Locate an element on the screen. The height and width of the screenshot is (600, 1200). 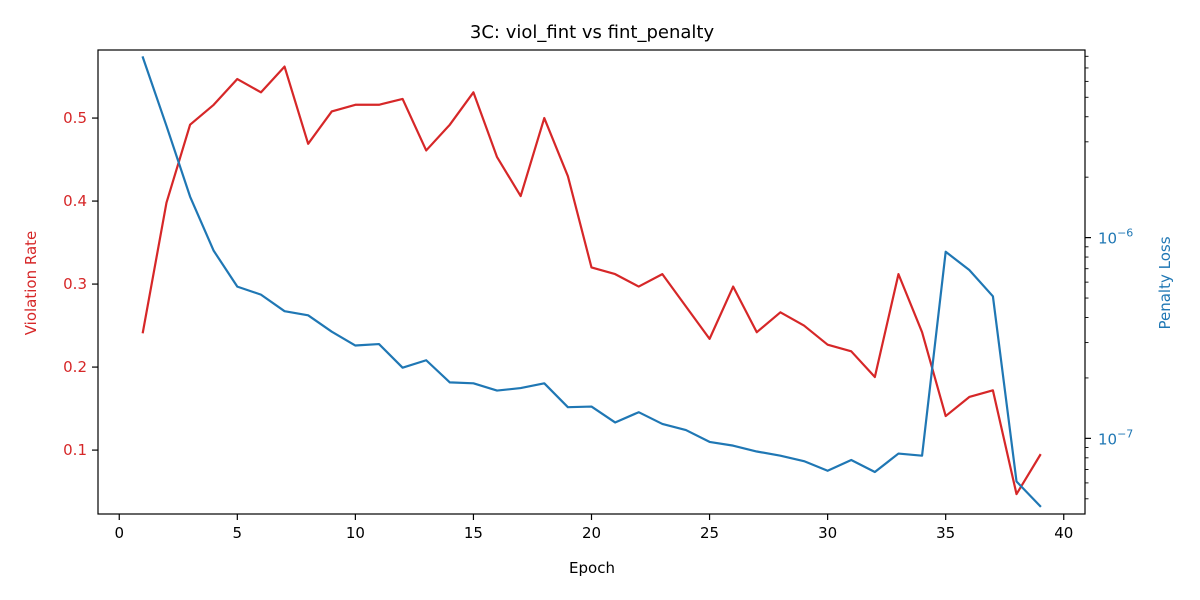
x-axis-title: Epoch is located at coordinates (592, 568).